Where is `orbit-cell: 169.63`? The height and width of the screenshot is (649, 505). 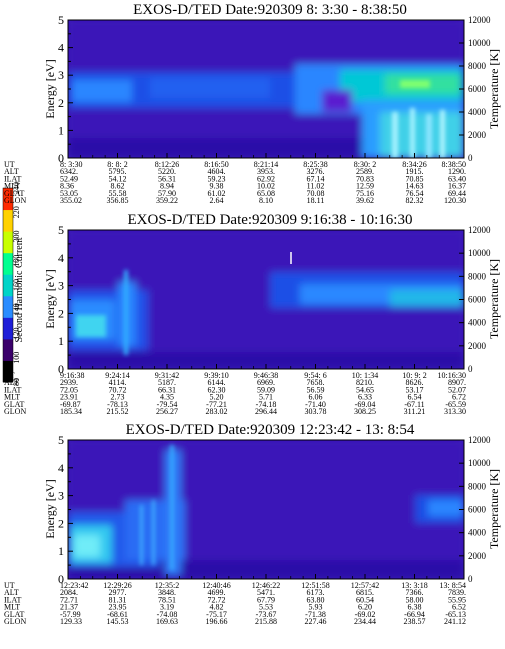 orbit-cell: 169.63 is located at coordinates (167, 621).